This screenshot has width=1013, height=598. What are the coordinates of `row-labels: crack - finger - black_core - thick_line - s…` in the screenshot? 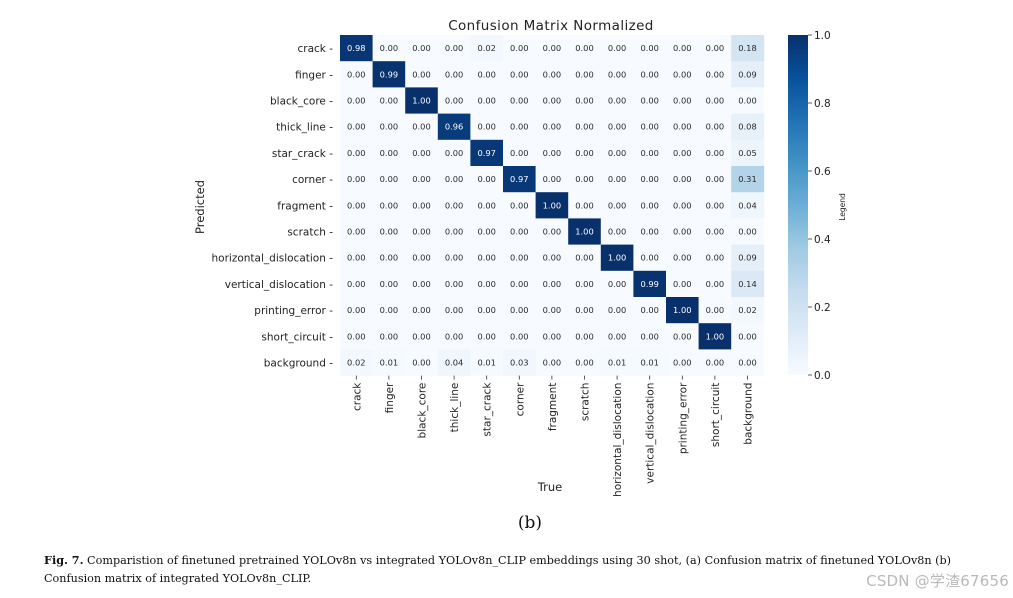 It's located at (273, 206).